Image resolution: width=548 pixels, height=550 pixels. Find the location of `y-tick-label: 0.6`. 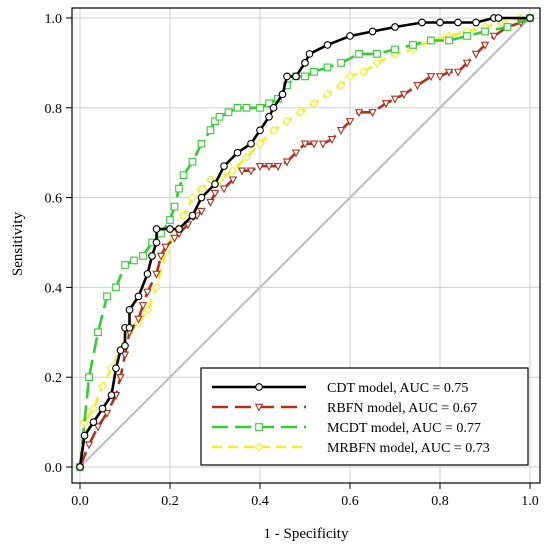

y-tick-label: 0.6 is located at coordinates (54, 199).